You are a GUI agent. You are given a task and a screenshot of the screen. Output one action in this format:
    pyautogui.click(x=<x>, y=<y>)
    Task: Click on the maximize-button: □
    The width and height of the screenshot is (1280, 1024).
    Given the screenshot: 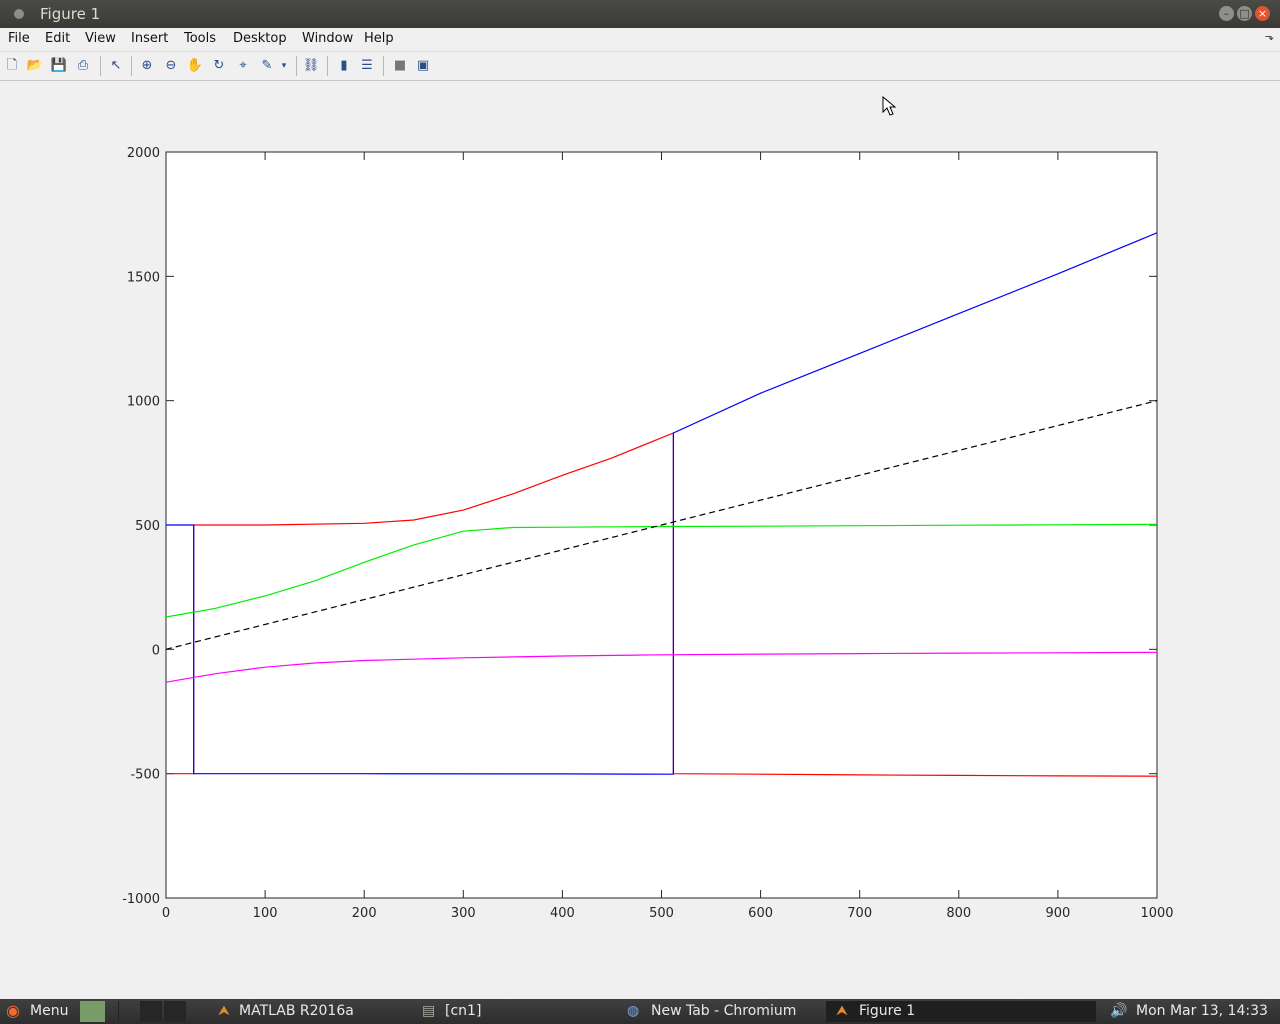 What is the action you would take?
    pyautogui.click(x=1244, y=13)
    